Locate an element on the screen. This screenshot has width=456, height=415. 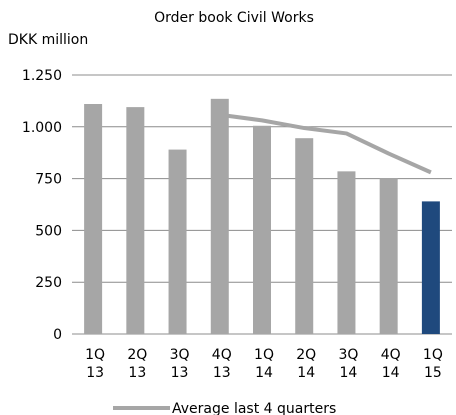
y-tick-label: 0 is located at coordinates (57, 335).